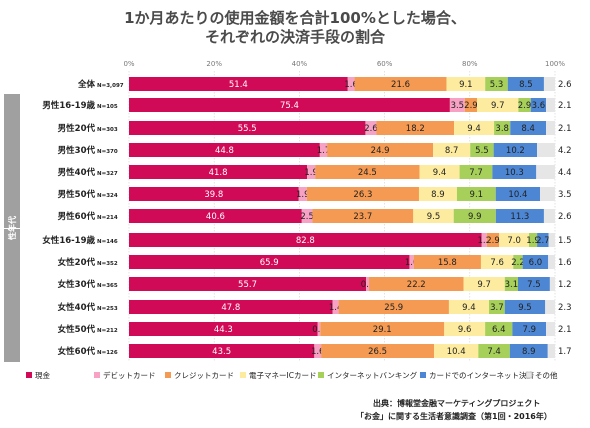 The image size is (590, 428). What do you see at coordinates (368, 285) in the screenshot?
I see `data-label: 0.7` at bounding box center [368, 285].